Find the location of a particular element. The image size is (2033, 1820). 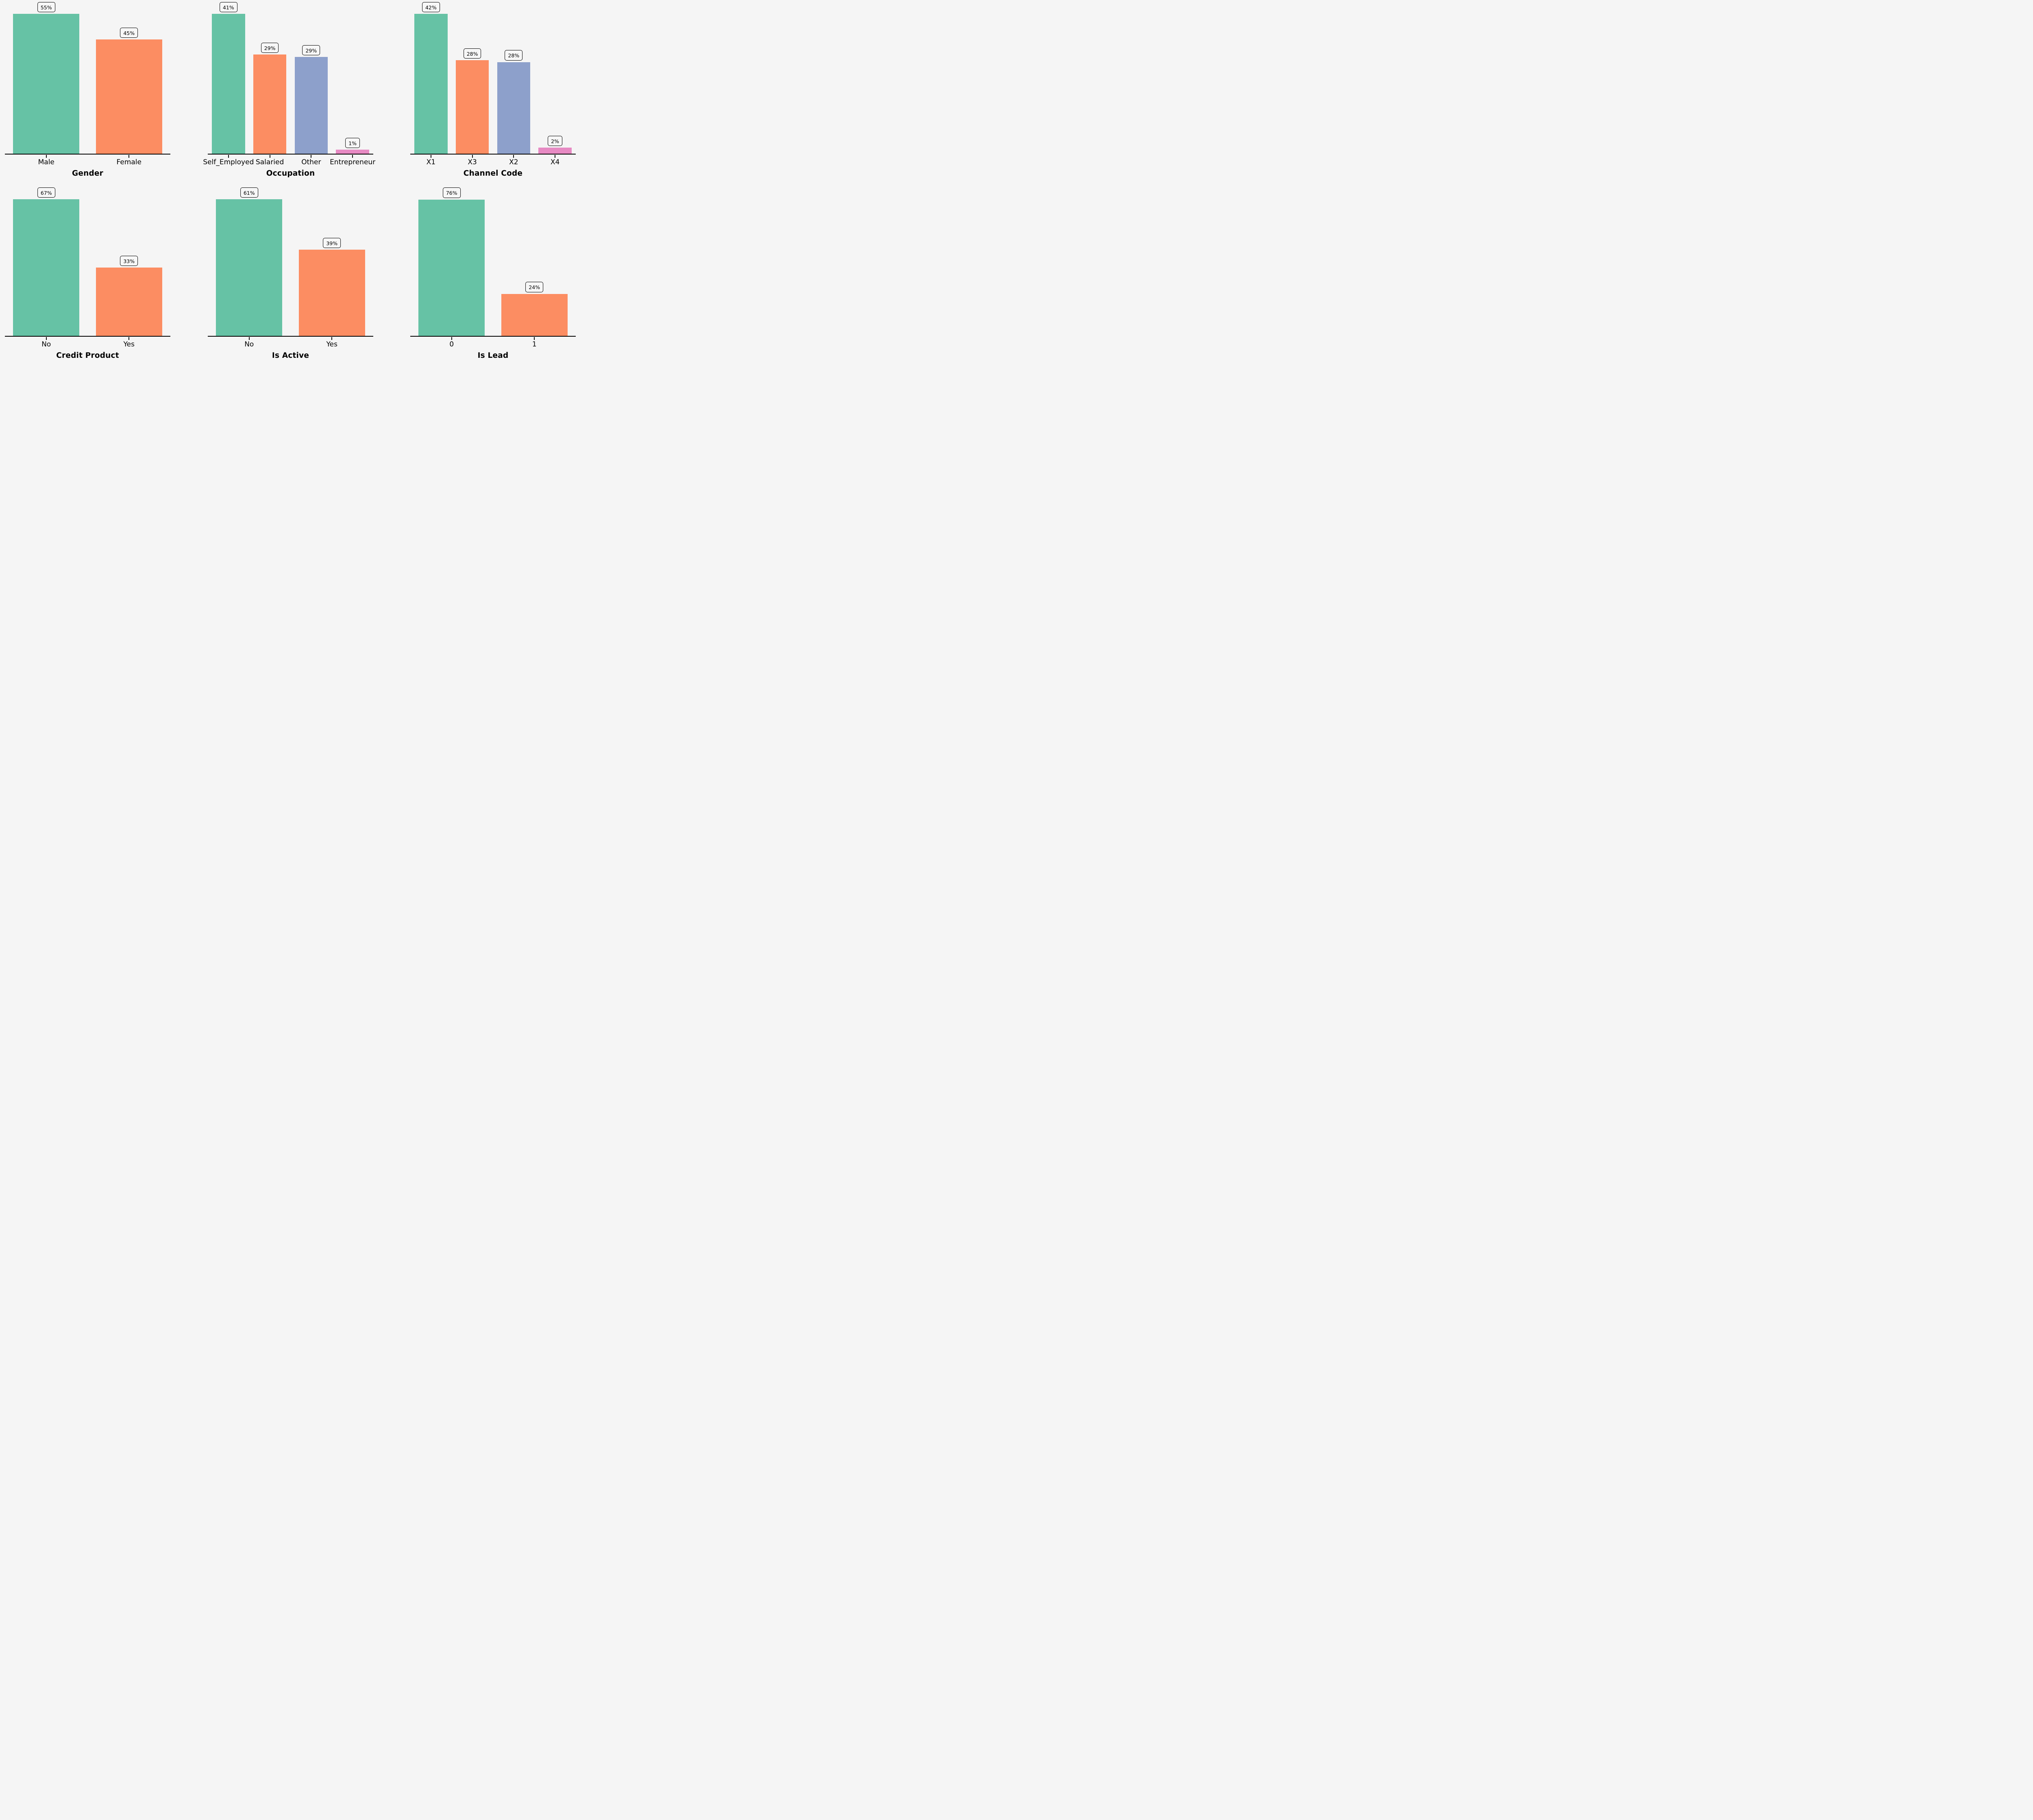

x-tick-labels: X1 X3 X2 X4 is located at coordinates (493, 163).